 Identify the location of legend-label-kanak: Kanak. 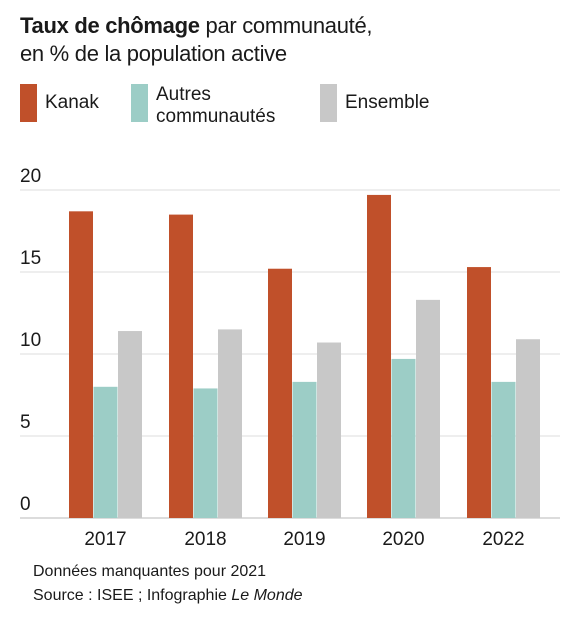
(72, 102).